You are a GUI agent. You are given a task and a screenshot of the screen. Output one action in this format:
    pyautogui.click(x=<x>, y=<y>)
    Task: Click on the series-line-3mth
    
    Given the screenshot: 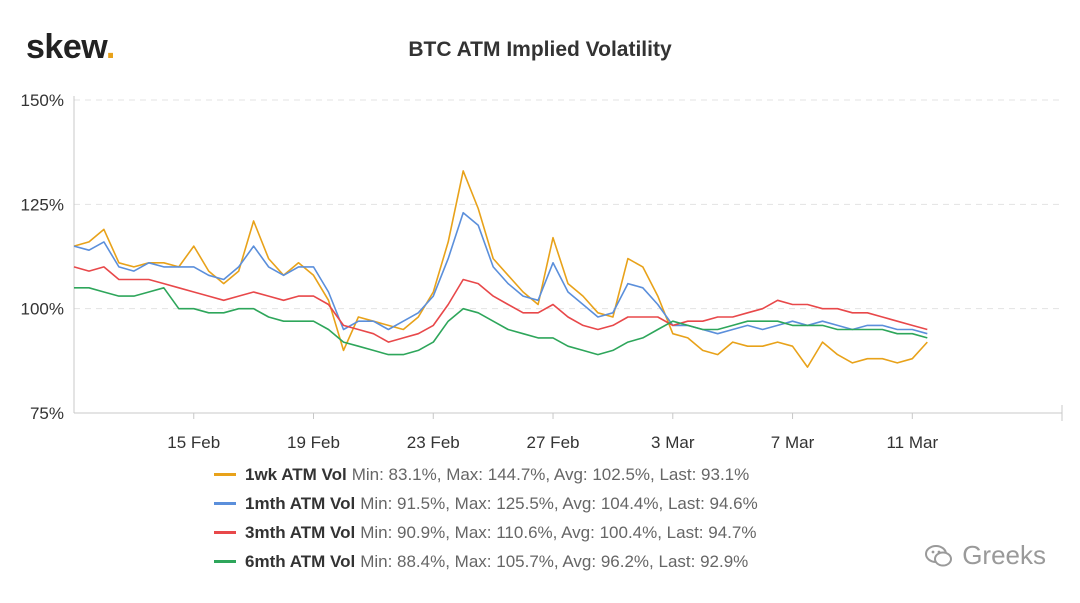 What is the action you would take?
    pyautogui.click(x=500, y=304)
    